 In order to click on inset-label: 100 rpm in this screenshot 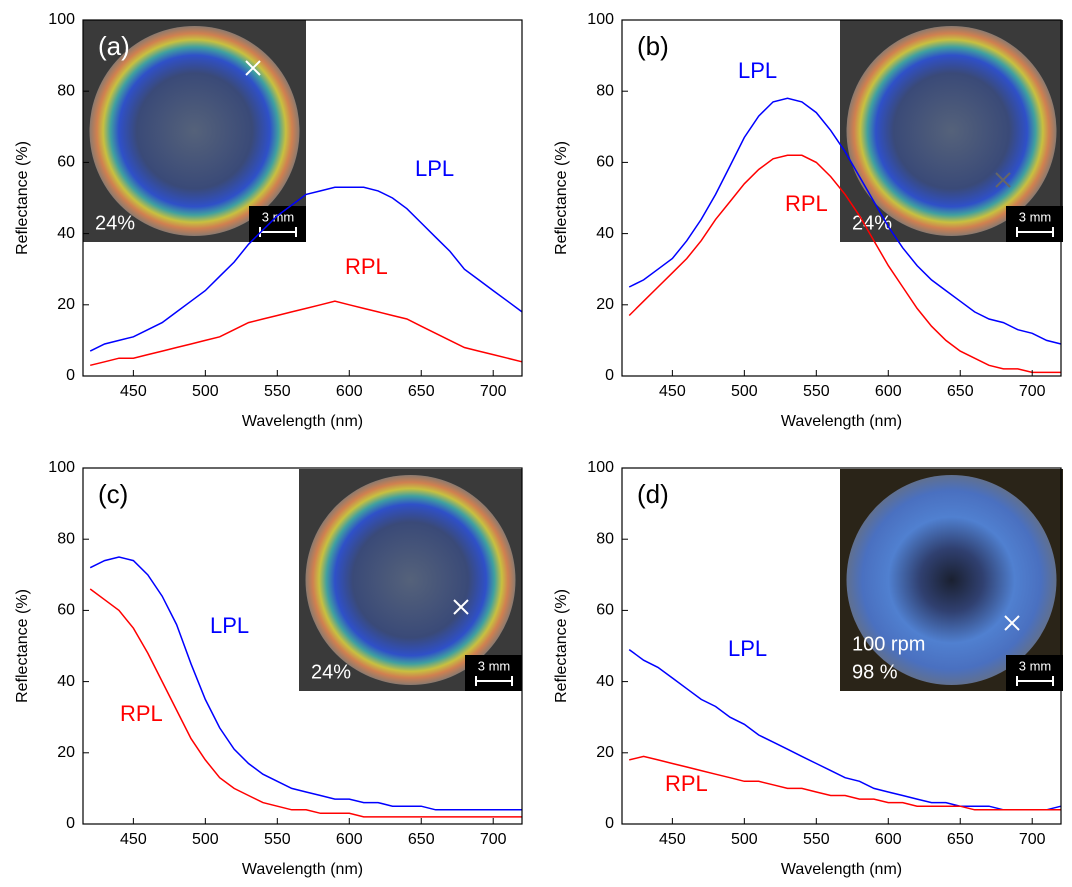, I will do `click(888, 644)`.